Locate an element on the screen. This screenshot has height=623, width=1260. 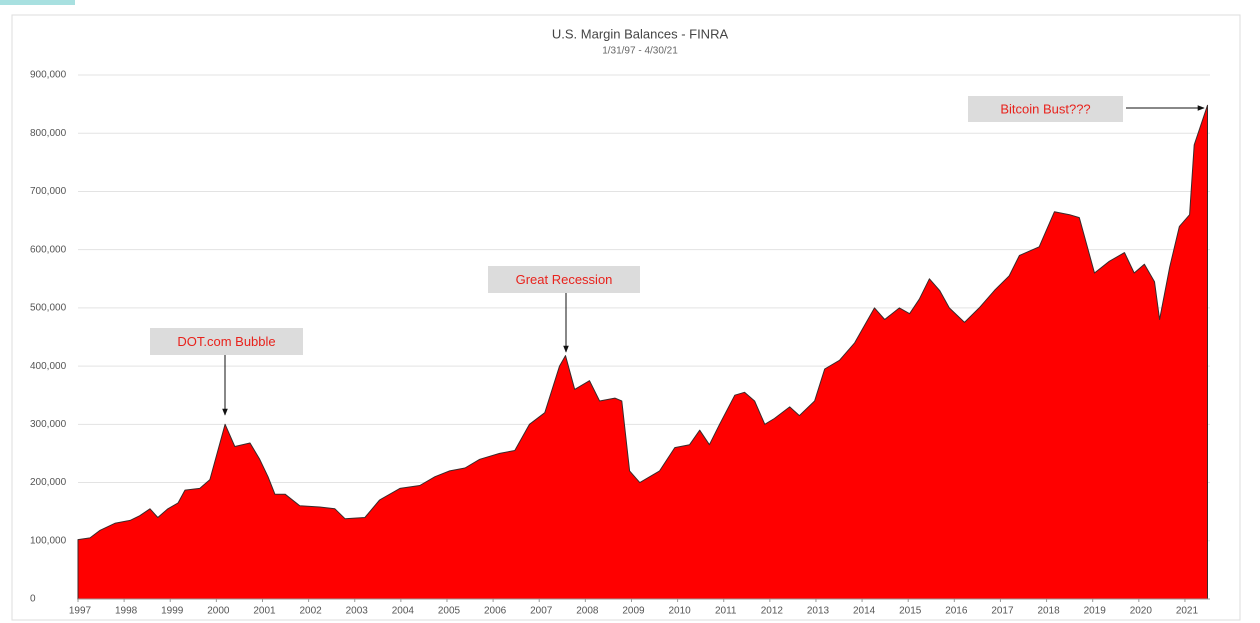
chart-title: U.S. Margin Balances - FINRA is located at coordinates (640, 33).